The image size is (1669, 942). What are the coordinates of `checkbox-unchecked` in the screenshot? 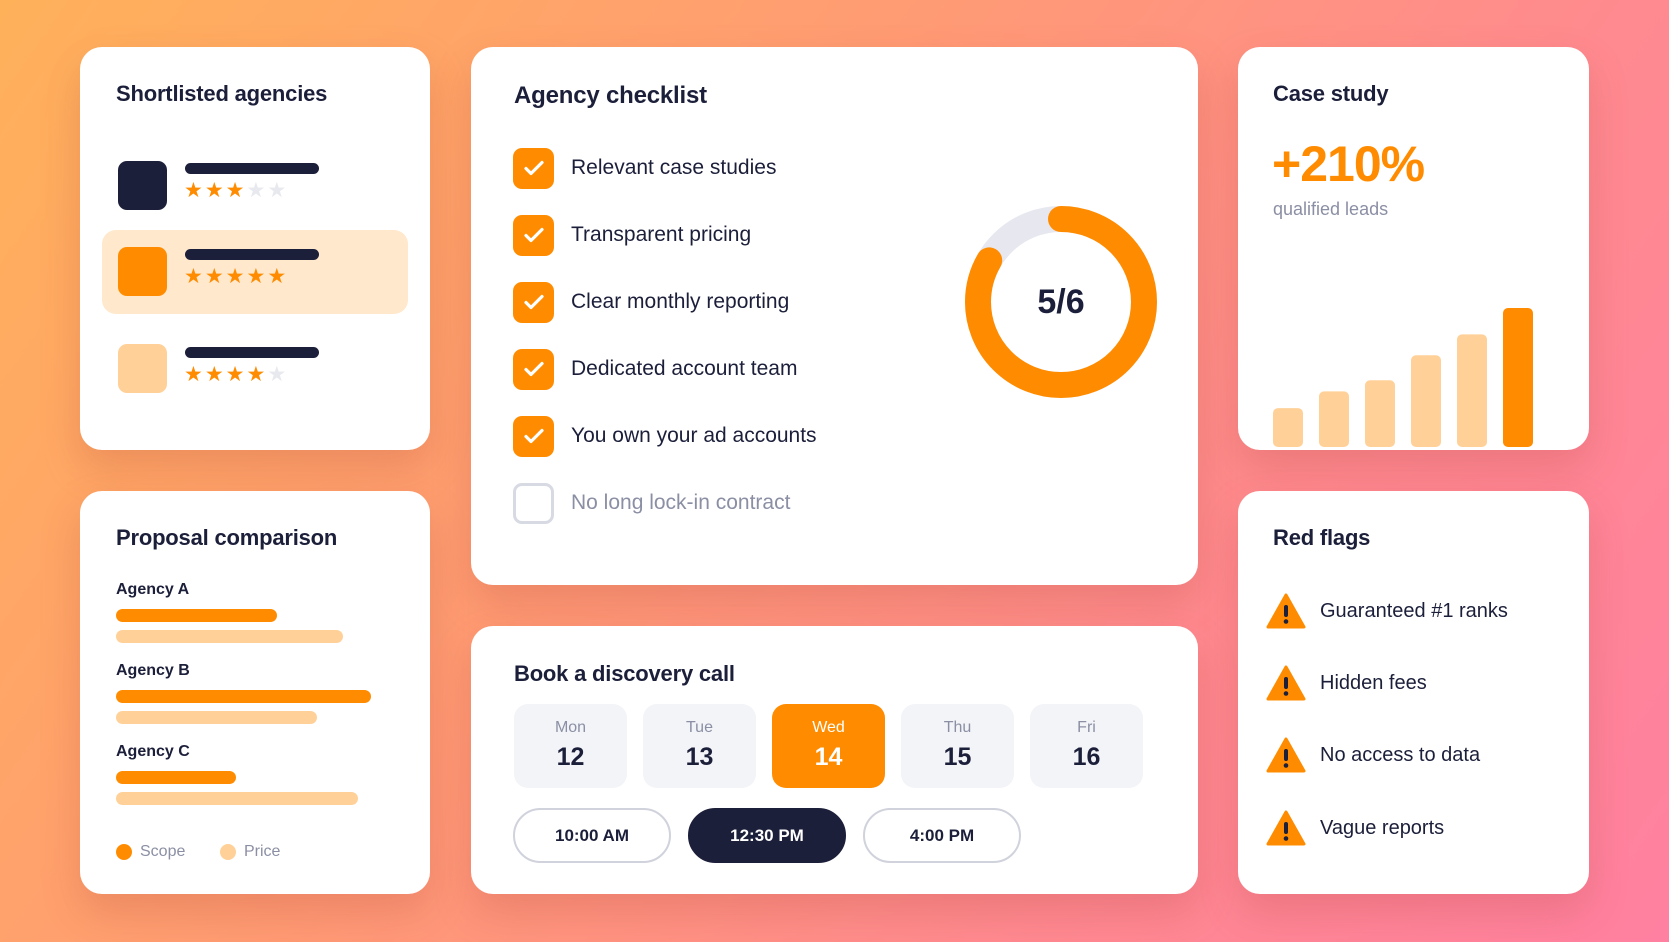 It's located at (533, 503).